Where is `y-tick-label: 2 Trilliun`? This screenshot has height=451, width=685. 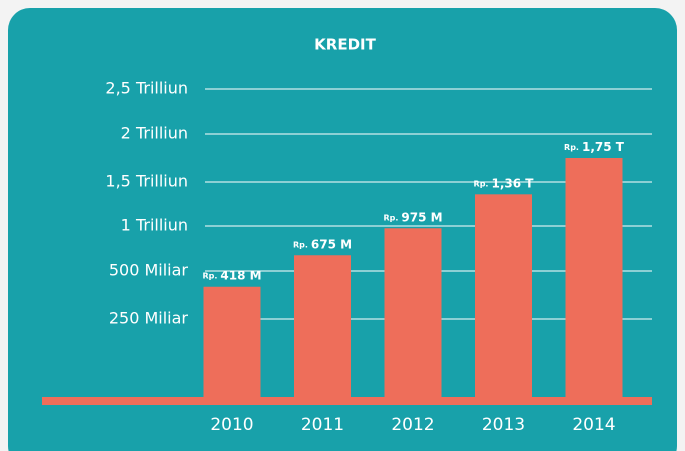
y-tick-label: 2 Trilliun is located at coordinates (154, 133).